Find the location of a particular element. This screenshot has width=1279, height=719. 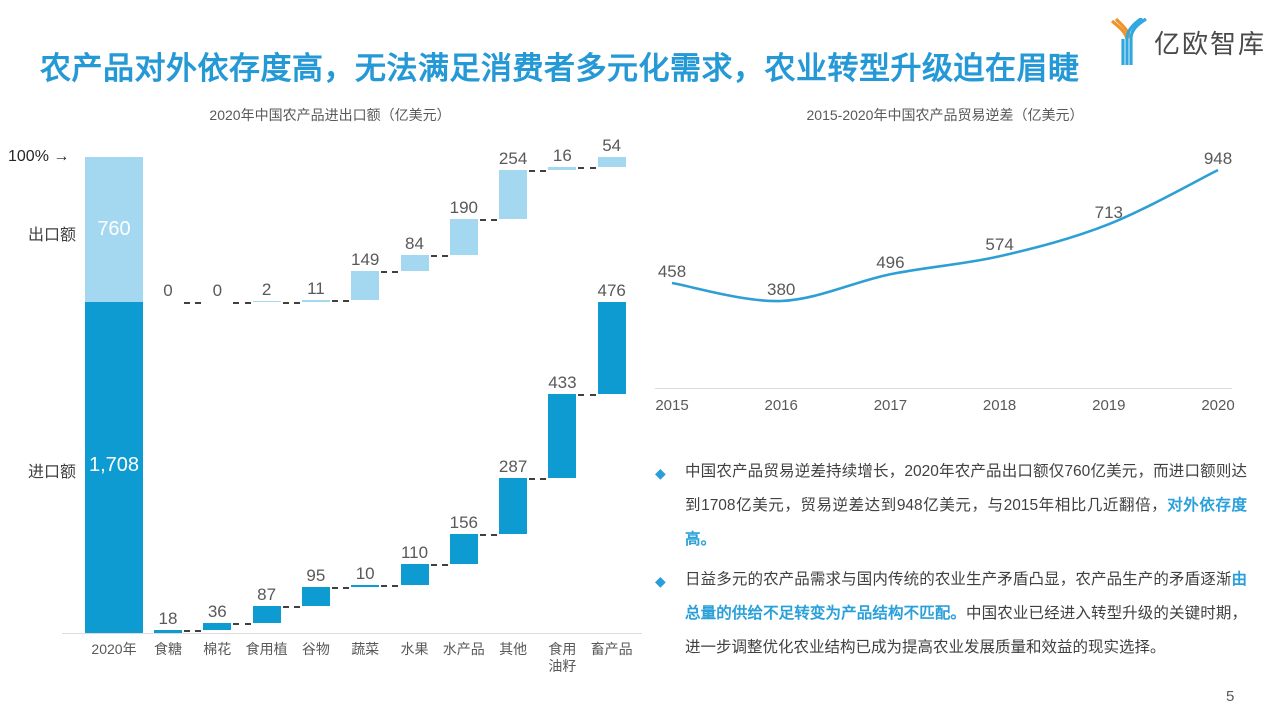

category-label: 其他 is located at coordinates (513, 649).